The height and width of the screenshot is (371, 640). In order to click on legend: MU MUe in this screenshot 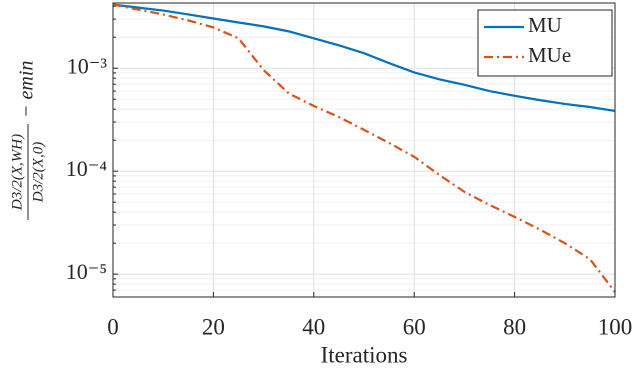, I will do `click(545, 43)`.